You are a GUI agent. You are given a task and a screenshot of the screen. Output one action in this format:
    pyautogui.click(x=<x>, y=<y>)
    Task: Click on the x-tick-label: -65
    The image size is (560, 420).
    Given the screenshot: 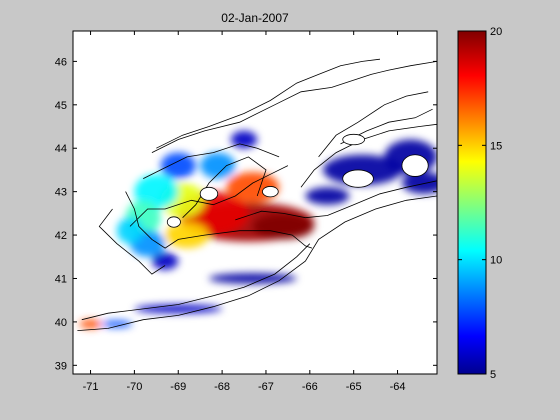 What is the action you would take?
    pyautogui.click(x=354, y=387)
    